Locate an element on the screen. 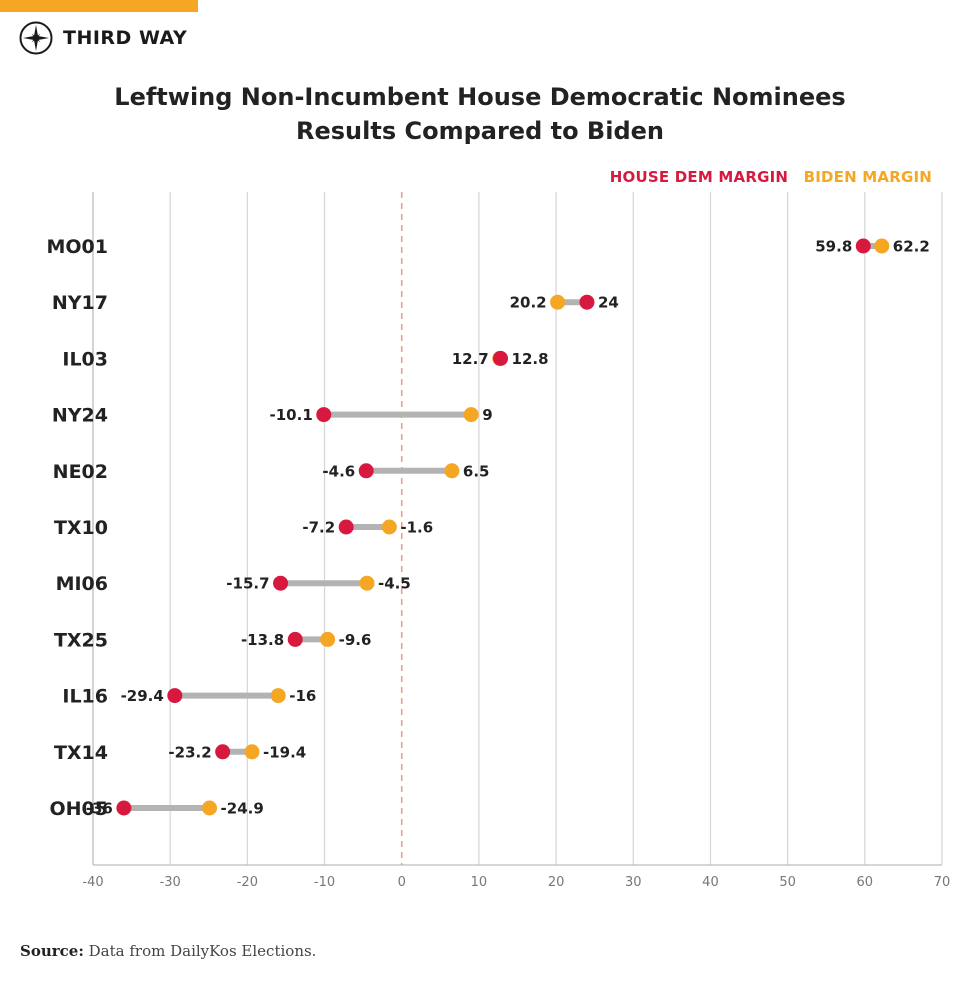  category-label: IL03 is located at coordinates (85, 359).